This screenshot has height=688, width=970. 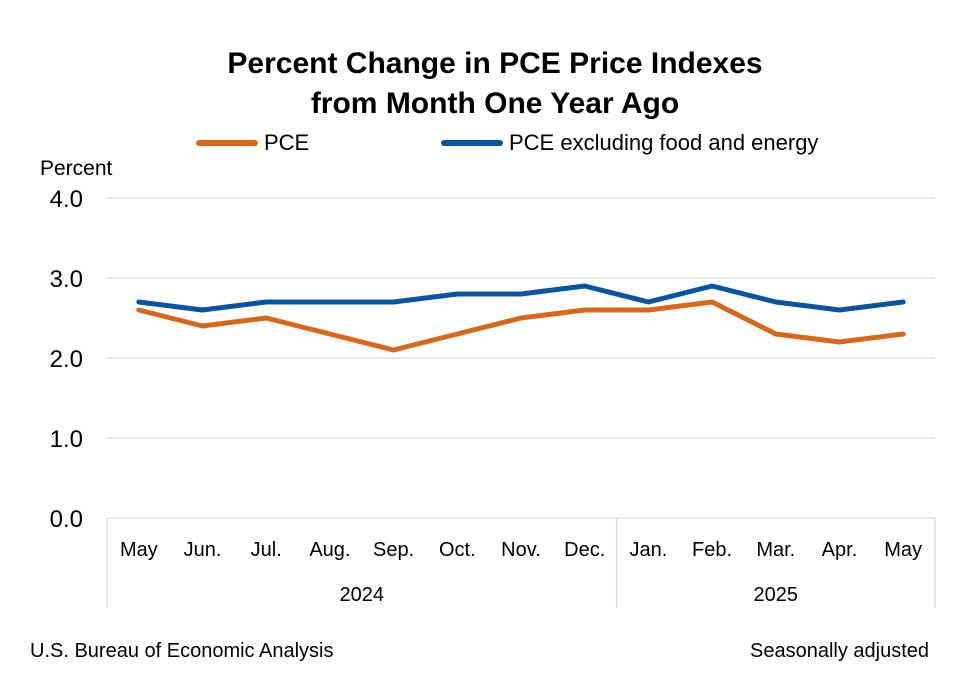 I want to click on year-label-2024: 2024, so click(x=362, y=595).